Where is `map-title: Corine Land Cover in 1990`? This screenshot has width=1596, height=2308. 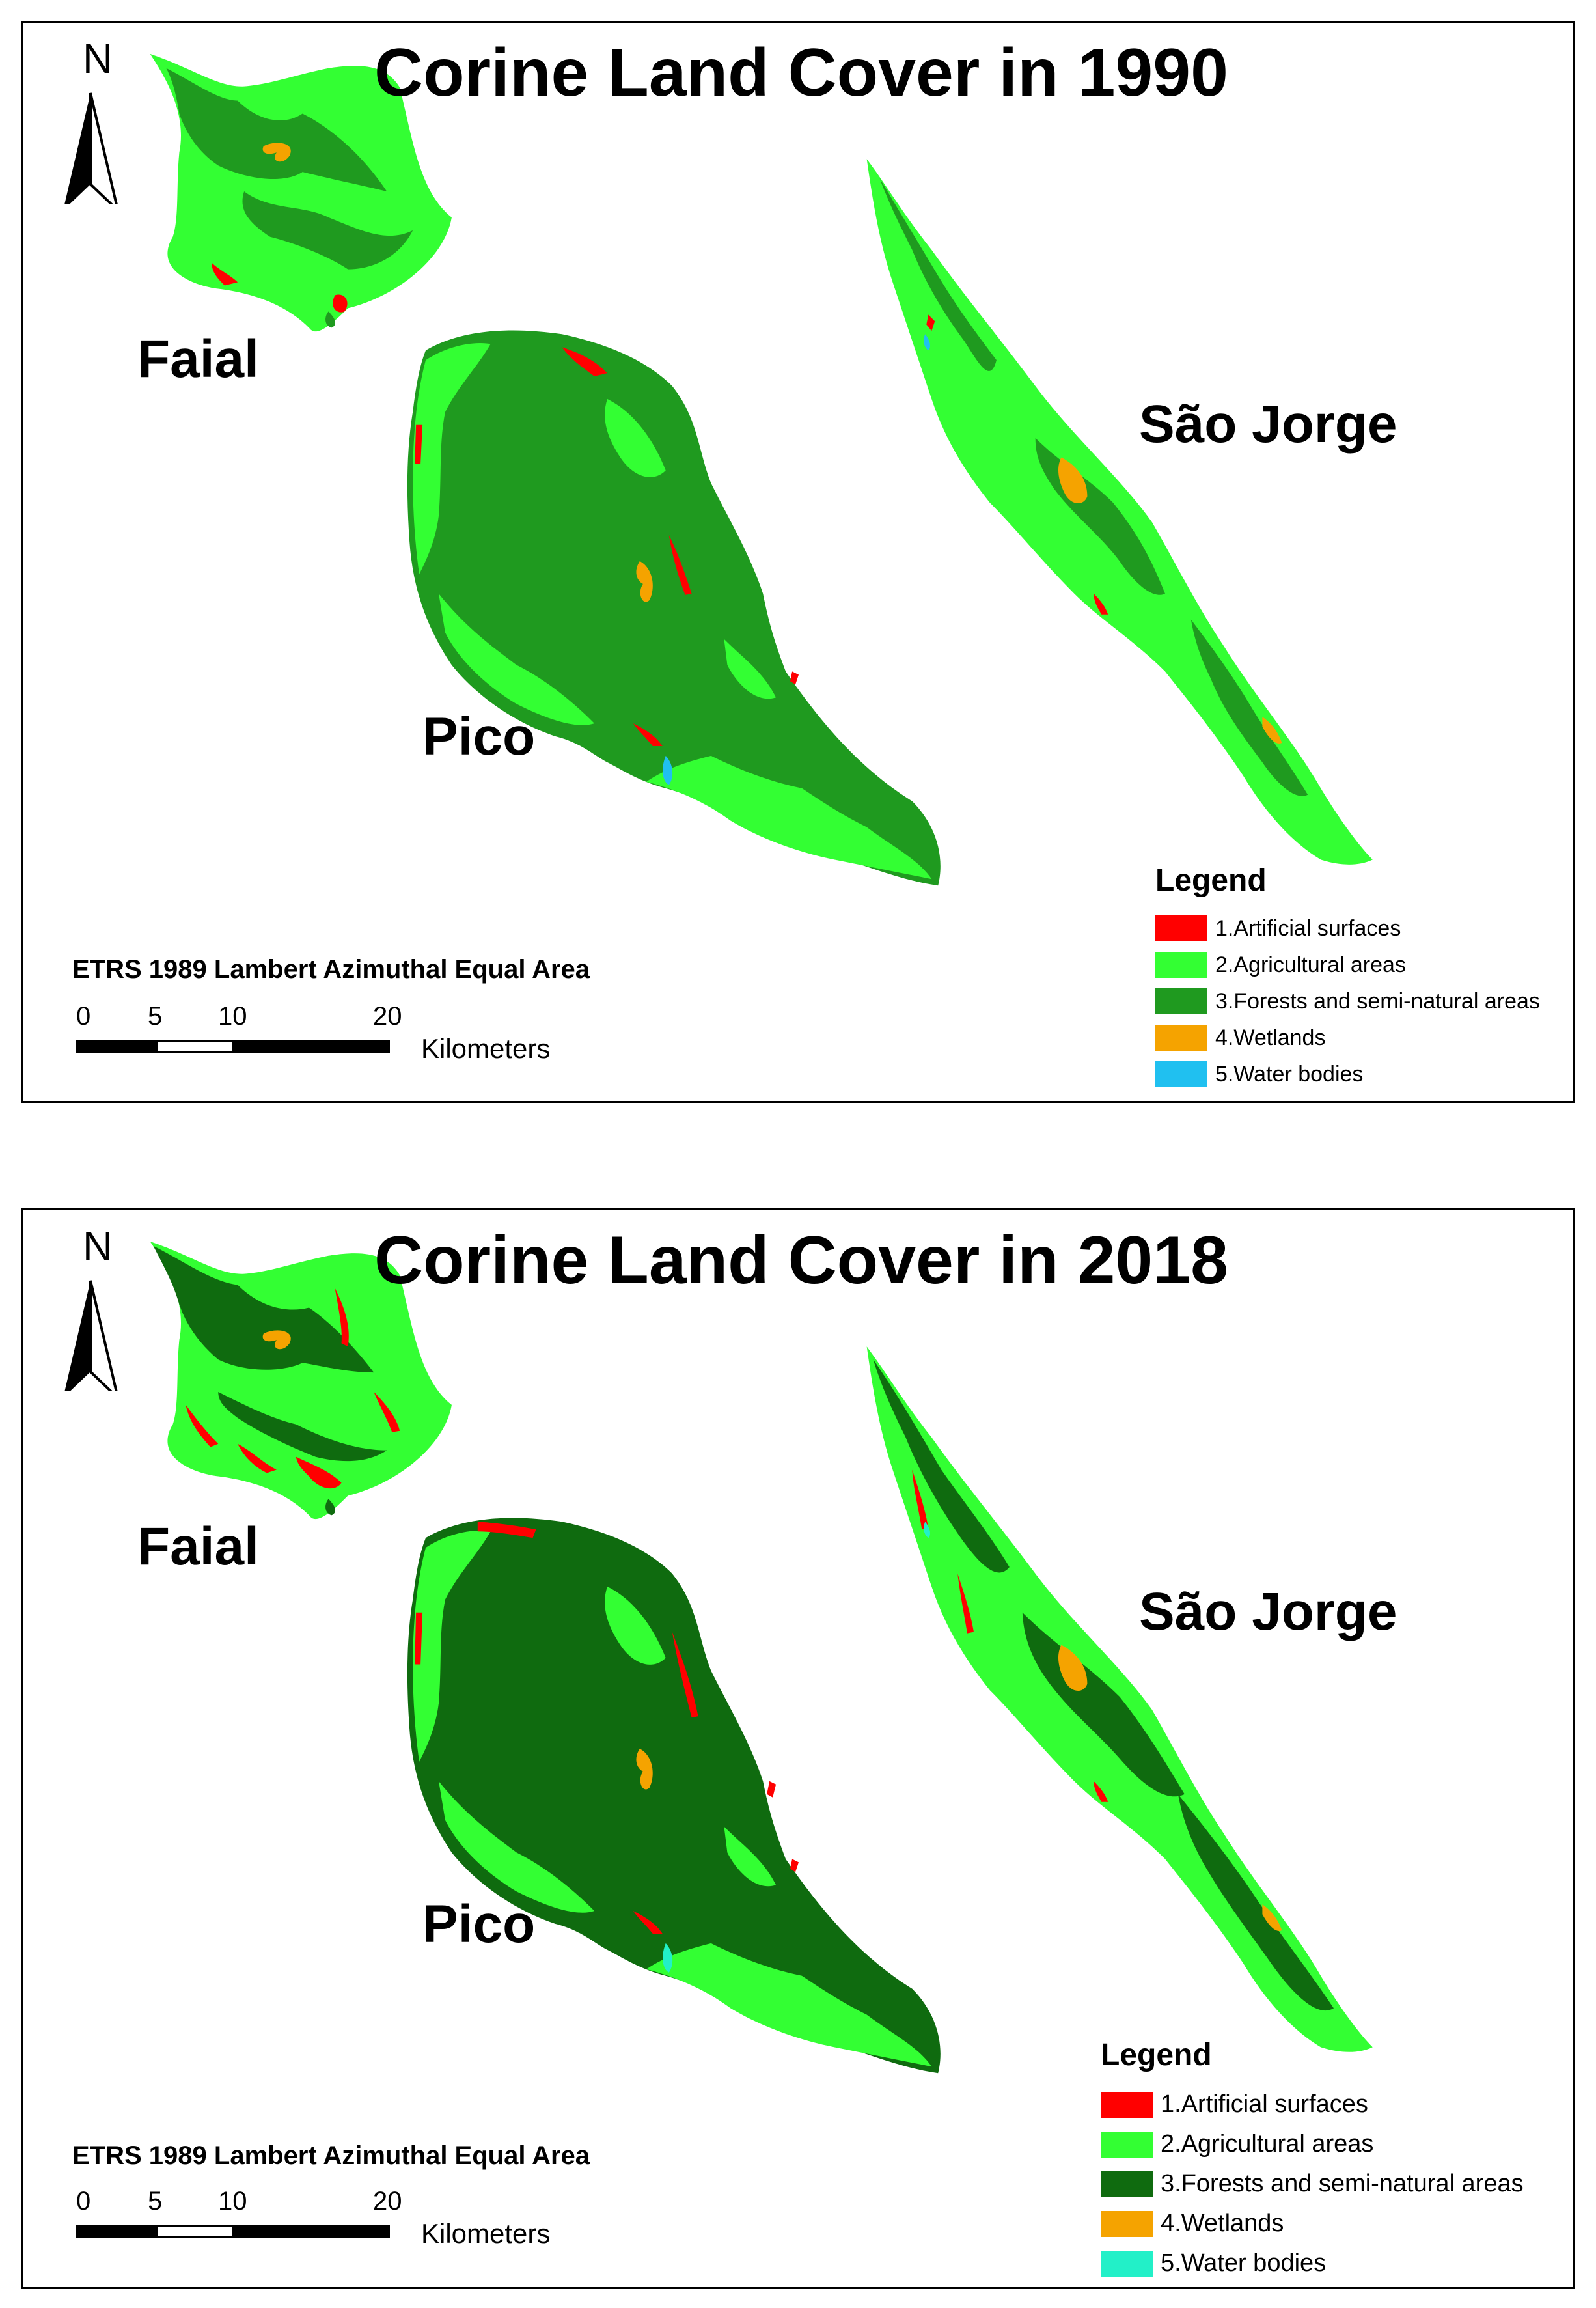 map-title: Corine Land Cover in 1990 is located at coordinates (801, 73).